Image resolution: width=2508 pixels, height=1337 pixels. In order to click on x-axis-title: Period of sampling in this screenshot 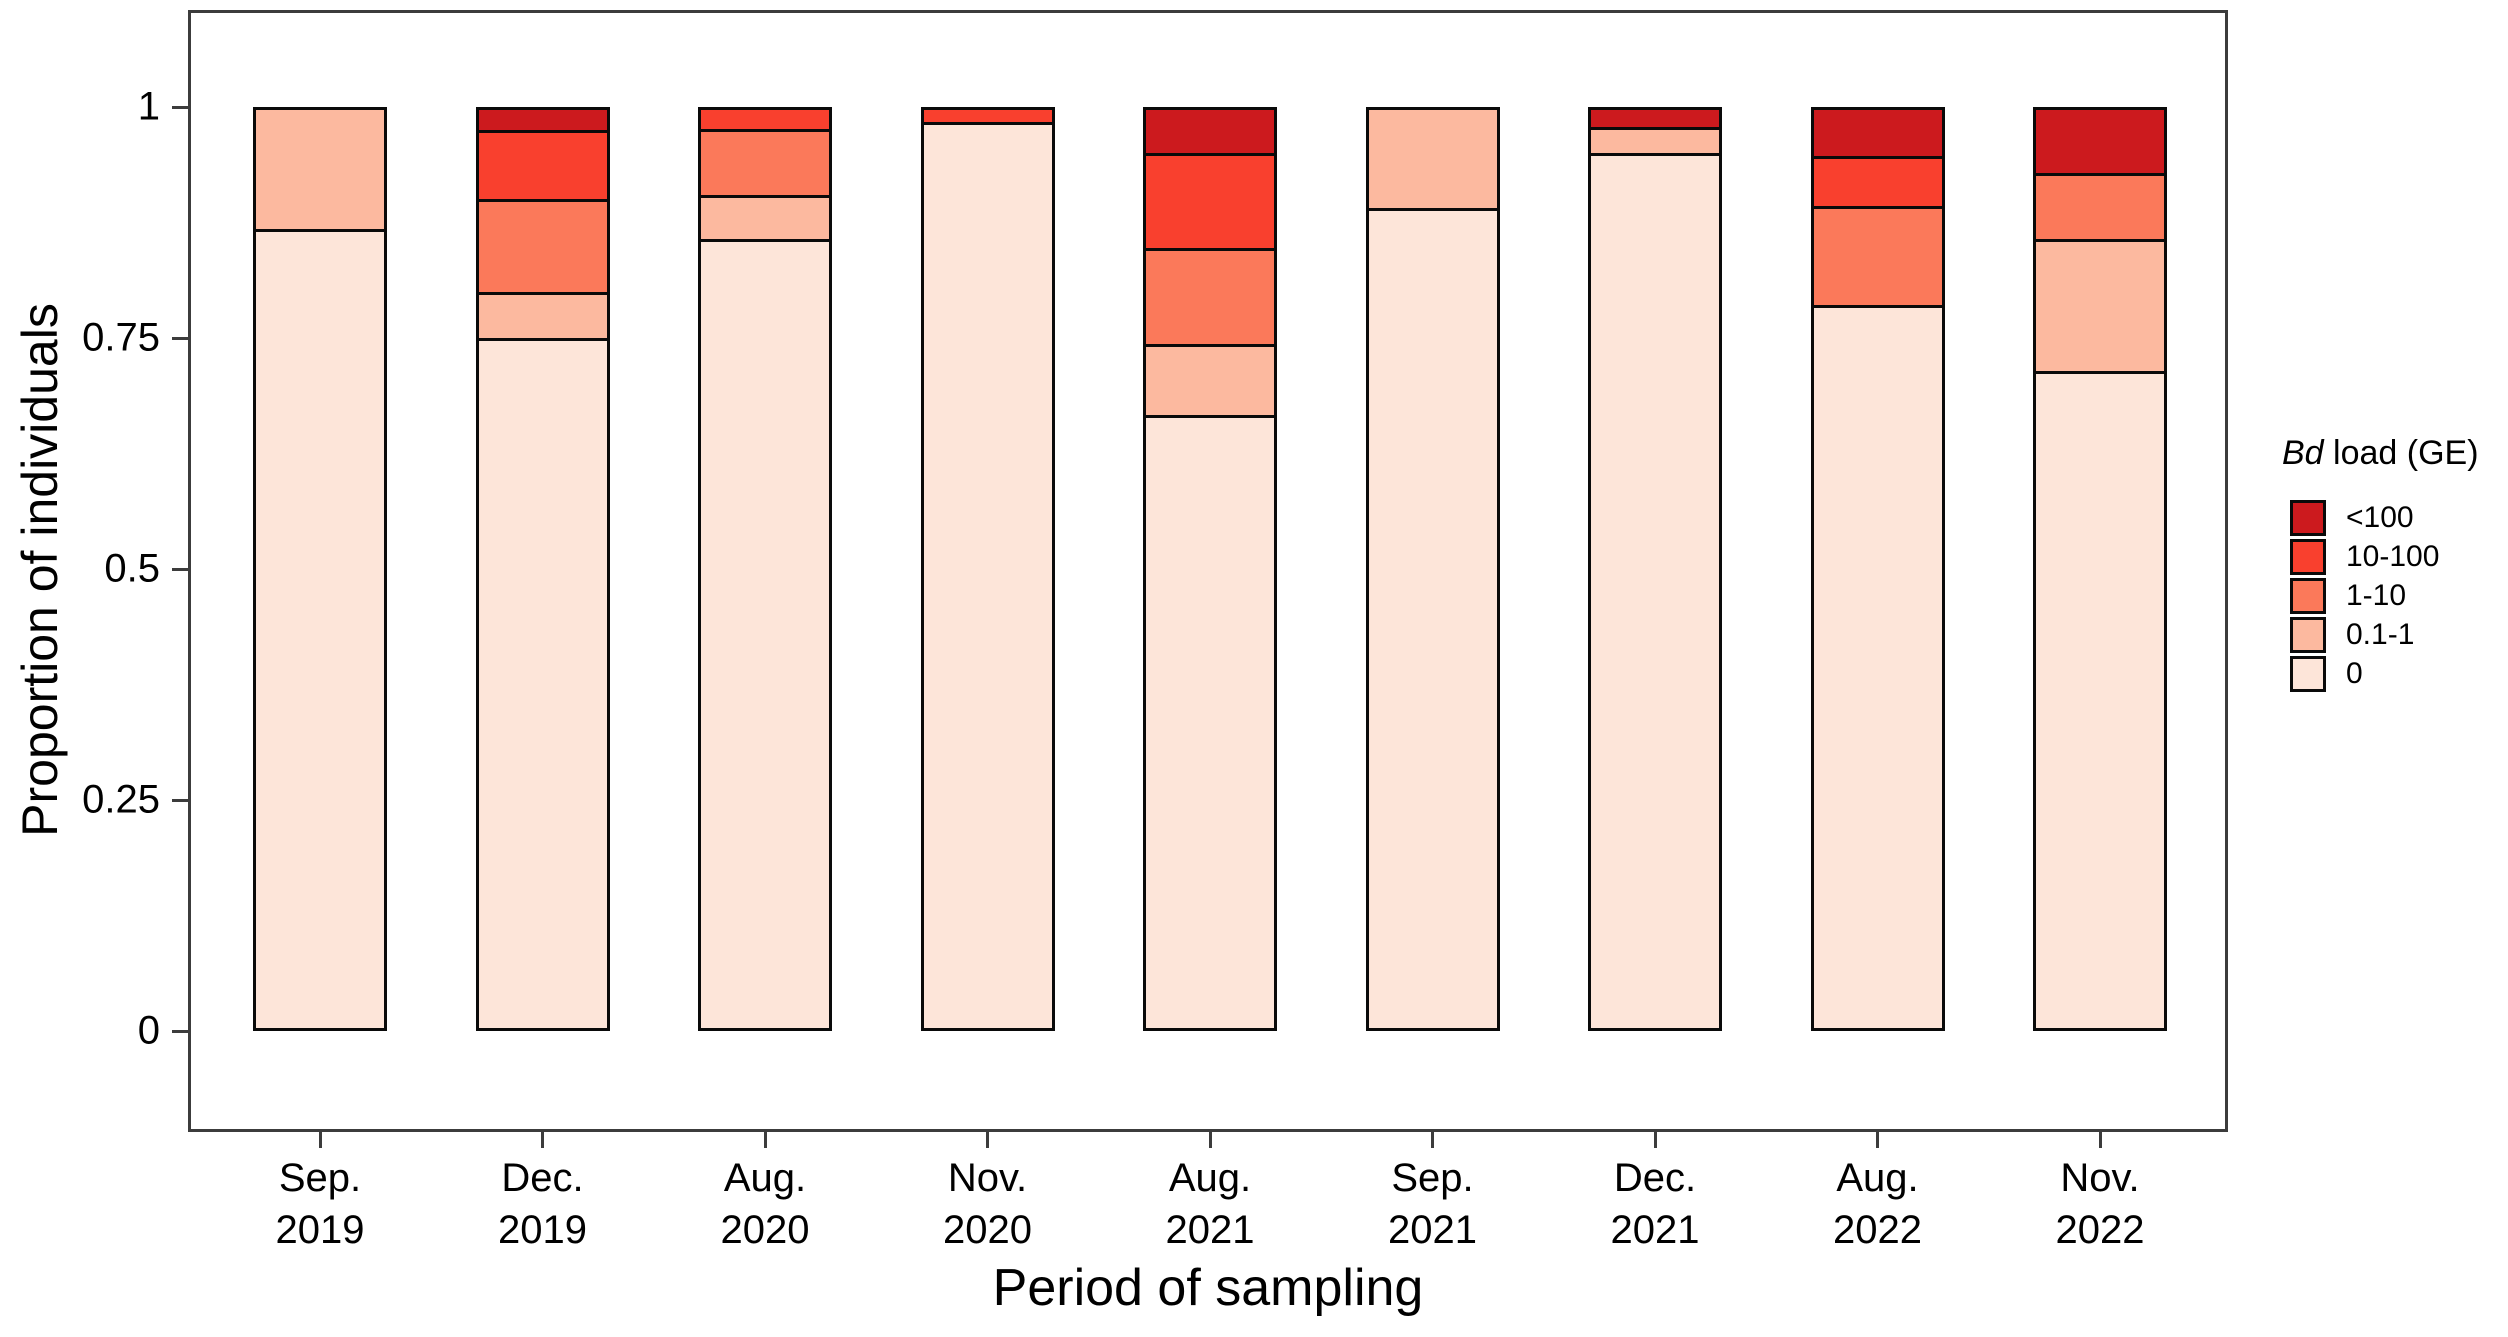, I will do `click(1208, 1288)`.